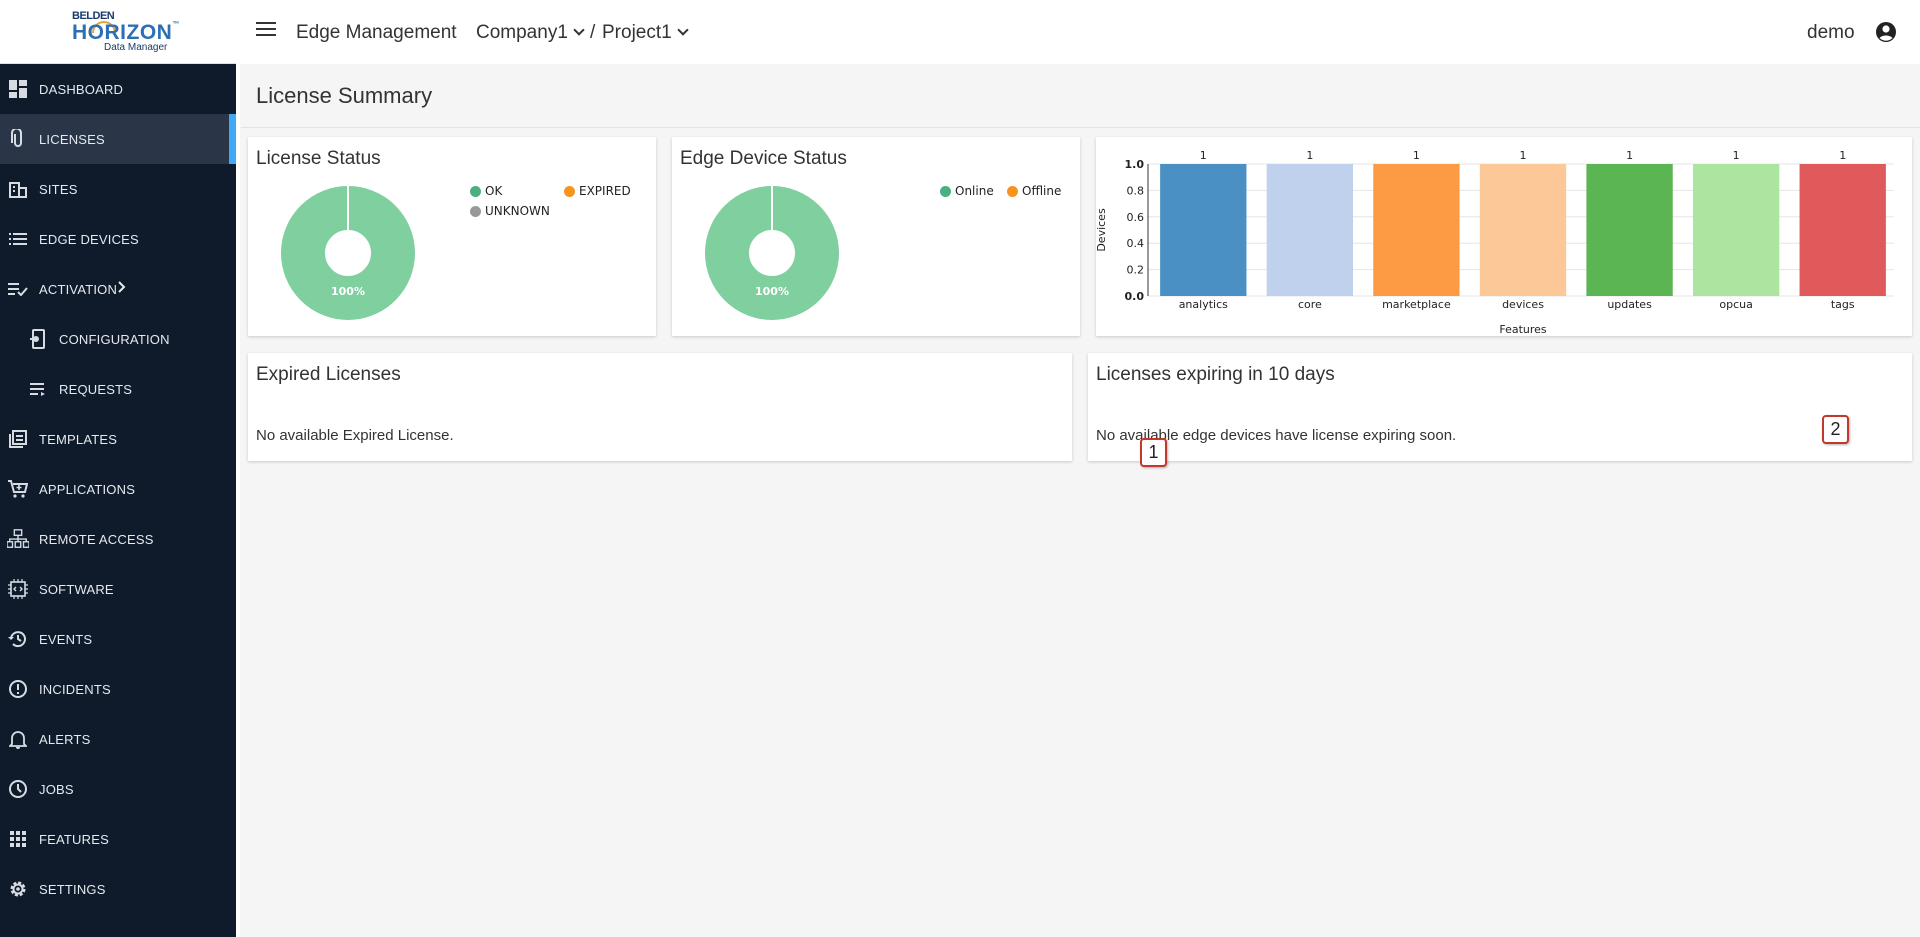  I want to click on clock-icon, so click(18, 789).